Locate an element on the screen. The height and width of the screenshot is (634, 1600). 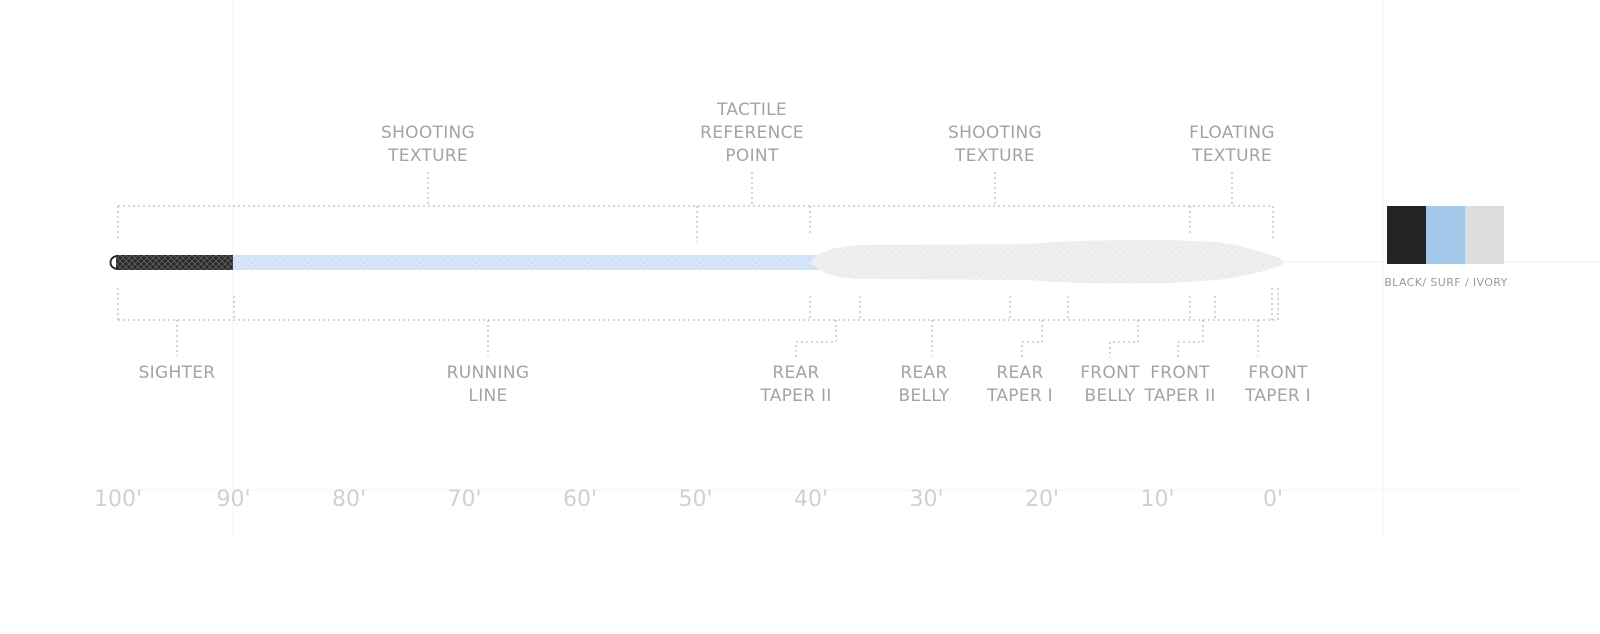
fly-line is located at coordinates (854, 262).